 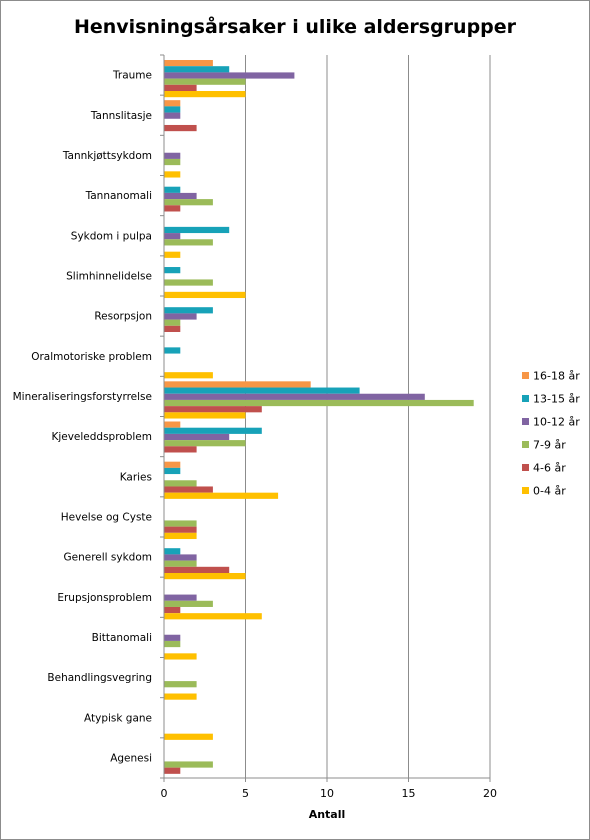 What do you see at coordinates (549, 445) in the screenshot?
I see `legend-label: 7-9 år` at bounding box center [549, 445].